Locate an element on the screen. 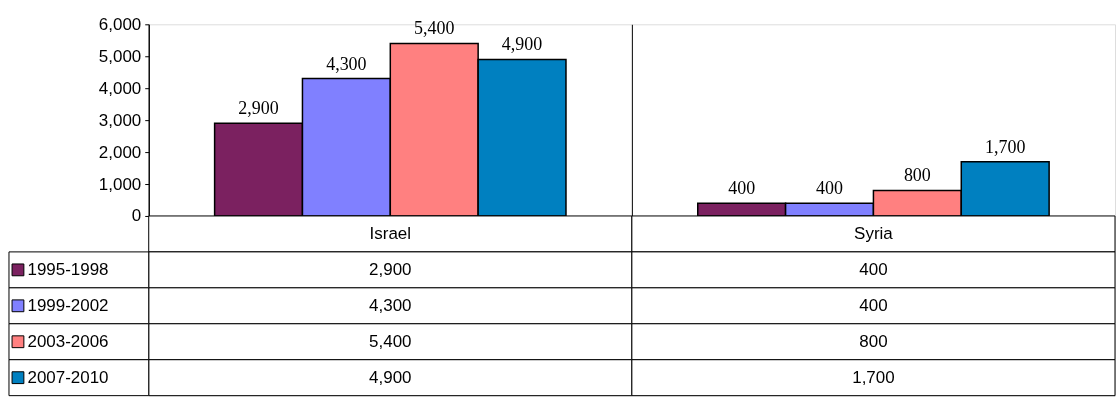 The height and width of the screenshot is (408, 1116). x-tick-label: Syria is located at coordinates (874, 233).